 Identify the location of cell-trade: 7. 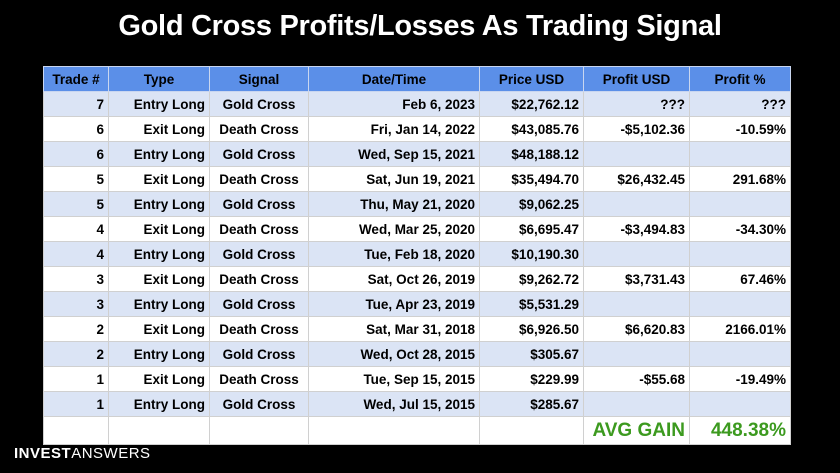
(76, 104).